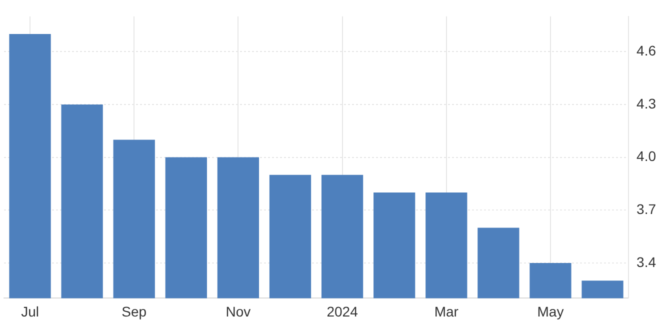 The image size is (668, 331). Describe the element at coordinates (238, 311) in the screenshot. I see `x-tick-label: Nov` at that location.